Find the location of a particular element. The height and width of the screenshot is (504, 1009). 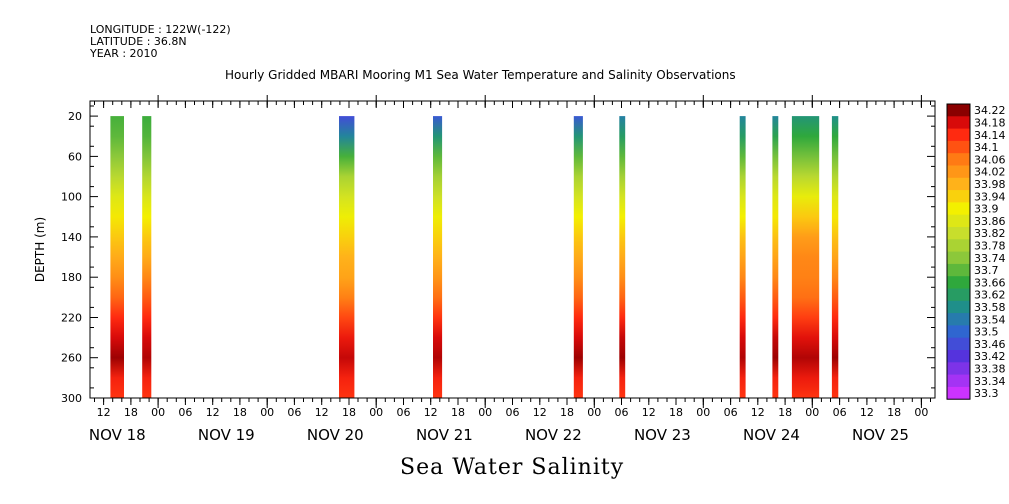

y-tick-label: 260 is located at coordinates (71, 358).